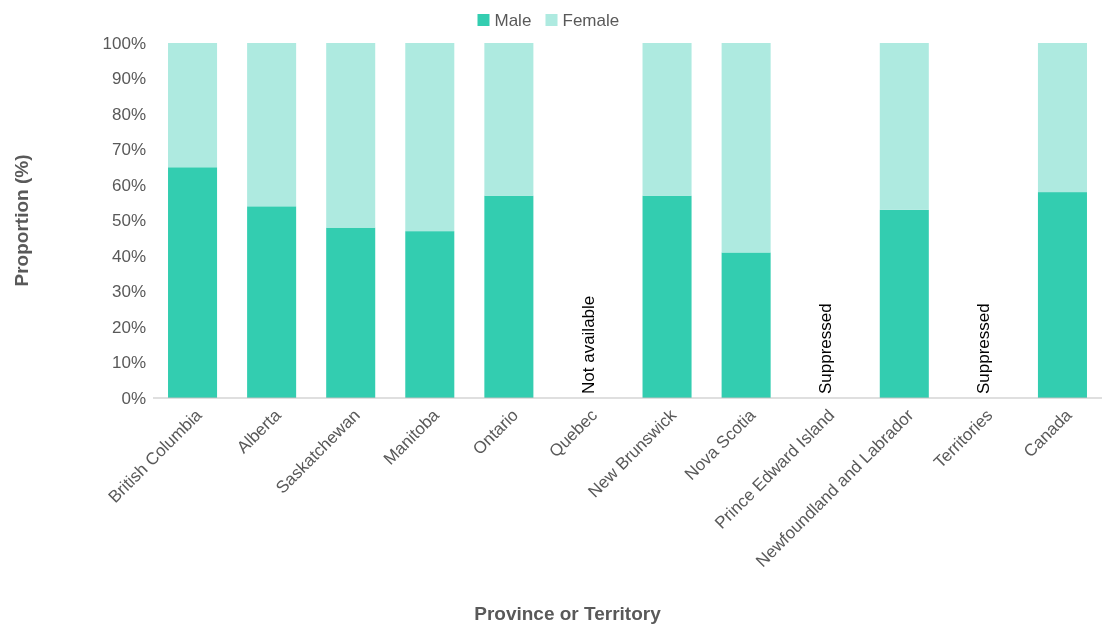  What do you see at coordinates (128, 256) in the screenshot?
I see `y-tick-label: 40%` at bounding box center [128, 256].